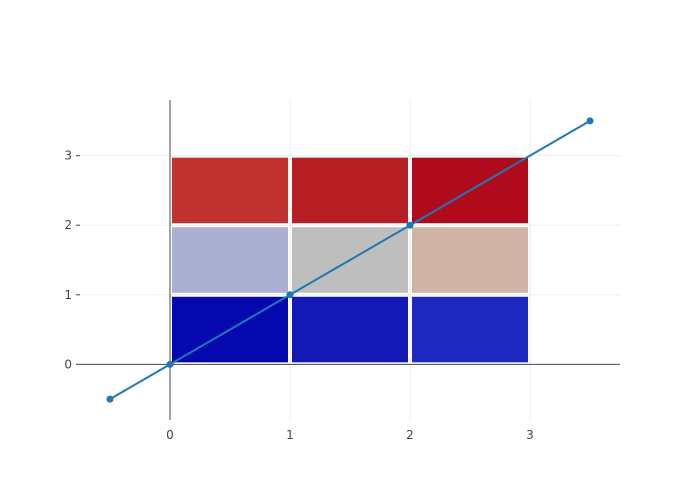  What do you see at coordinates (530, 435) in the screenshot?
I see `x-tick-label-3: 3` at bounding box center [530, 435].